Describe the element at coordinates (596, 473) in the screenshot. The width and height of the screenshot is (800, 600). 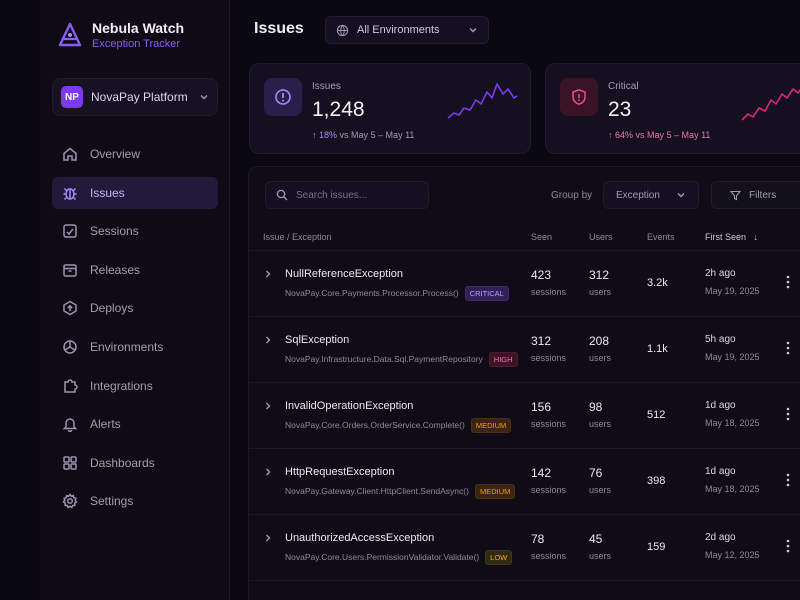
I see `users-count: 76` at that location.